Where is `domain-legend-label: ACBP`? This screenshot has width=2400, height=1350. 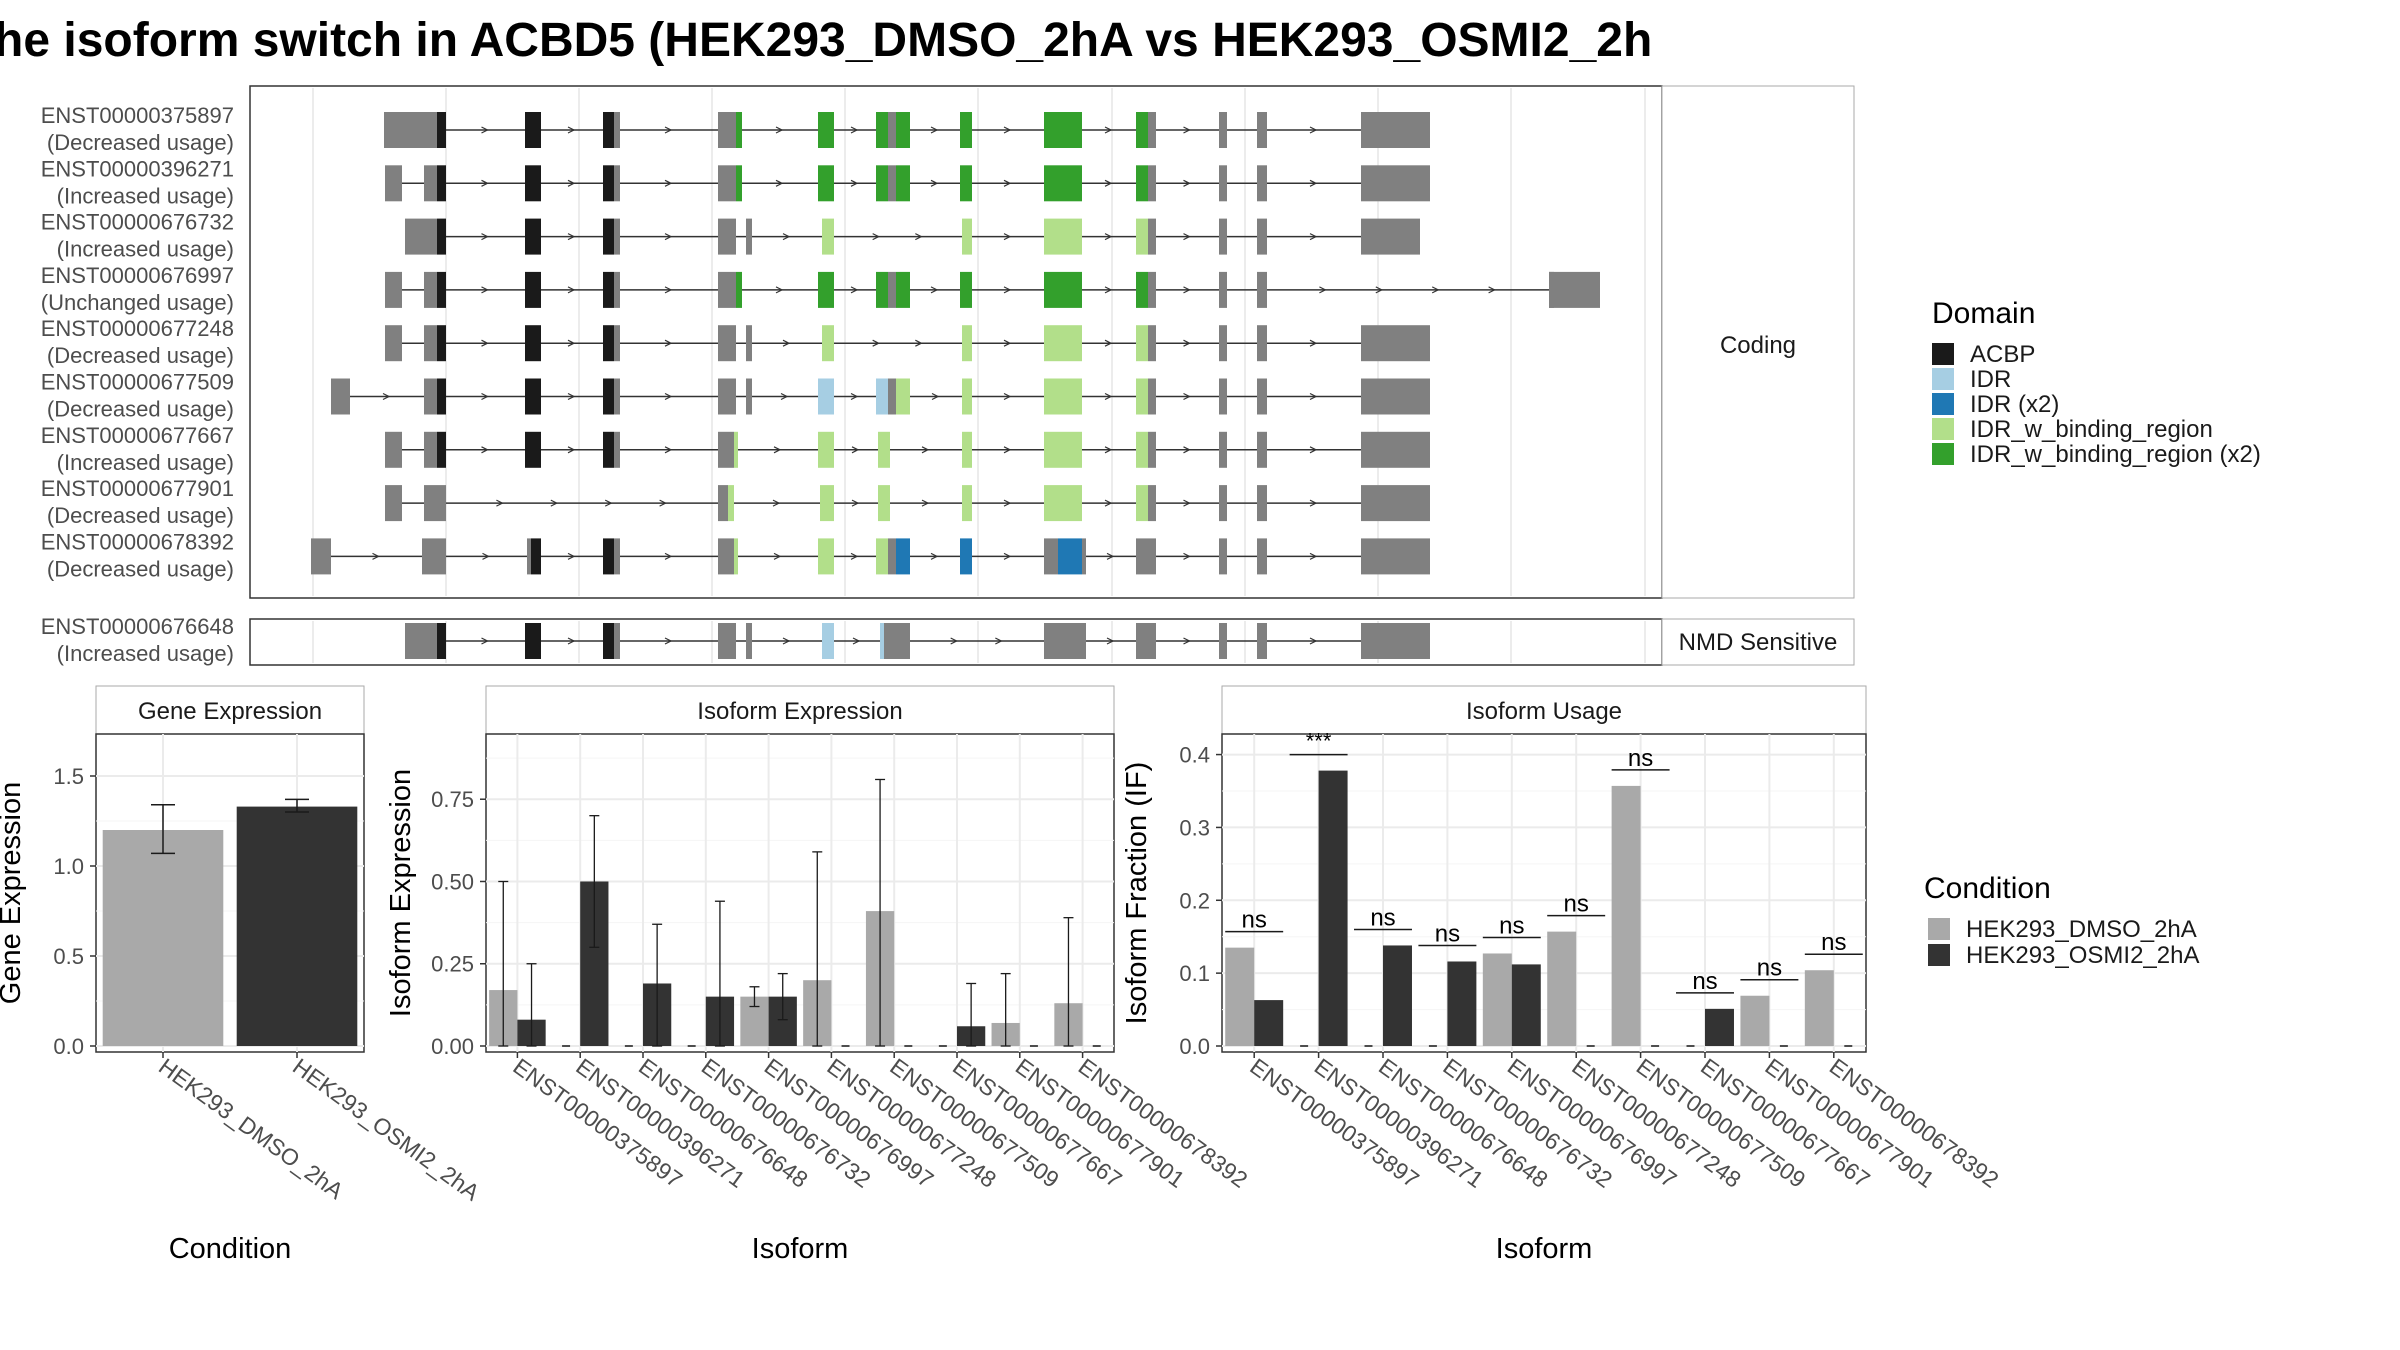 domain-legend-label: ACBP is located at coordinates (2002, 354).